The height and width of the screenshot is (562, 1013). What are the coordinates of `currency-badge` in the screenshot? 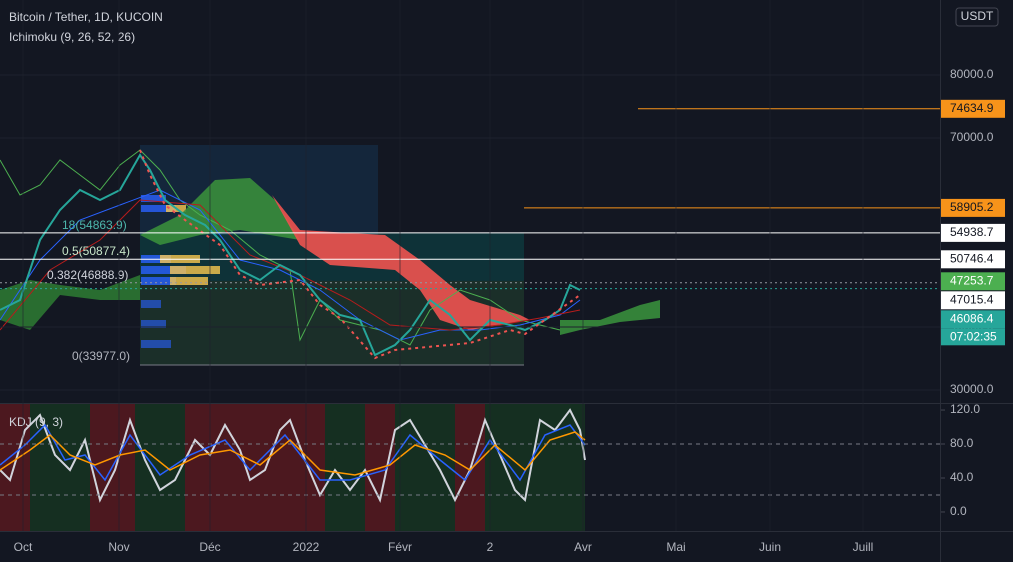 It's located at (977, 17).